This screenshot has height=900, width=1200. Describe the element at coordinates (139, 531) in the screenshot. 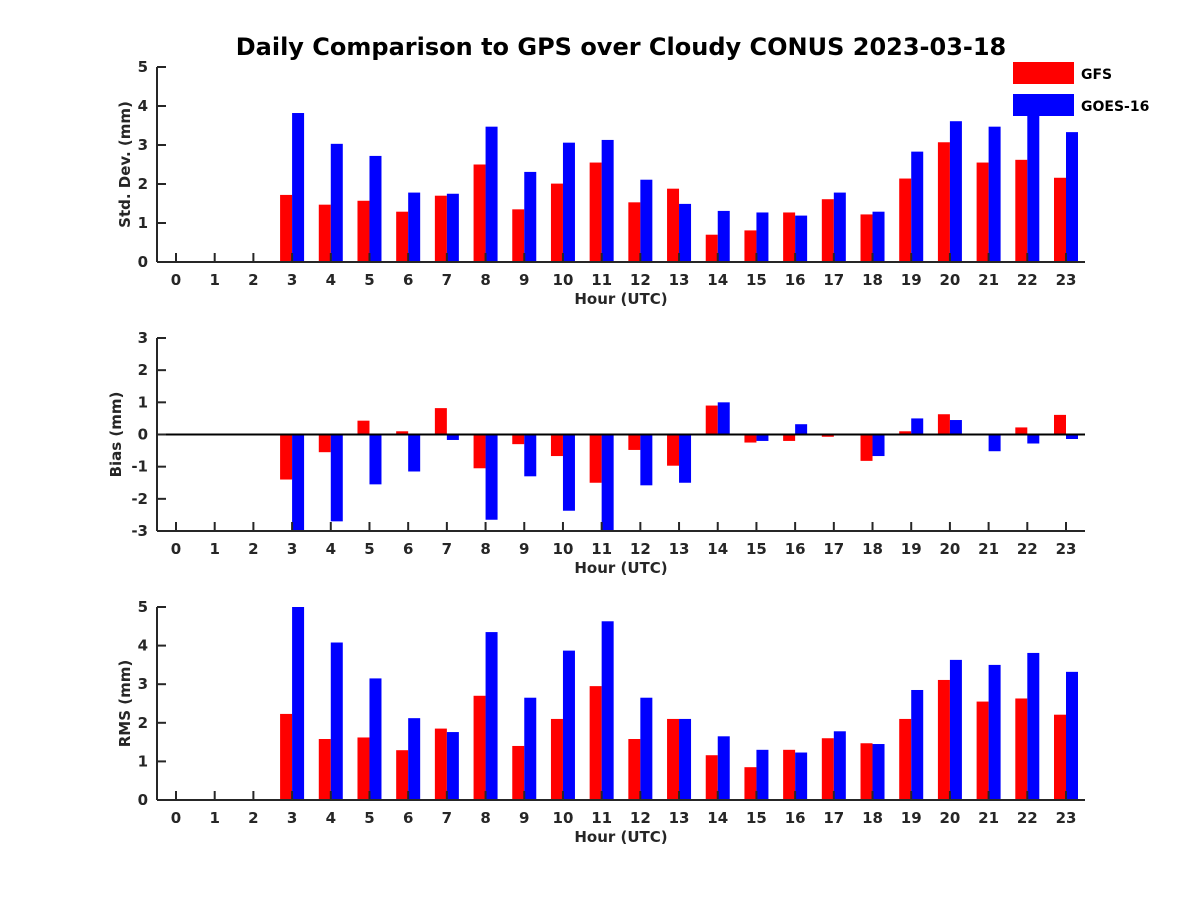

I see `y-tick-label: -3` at that location.